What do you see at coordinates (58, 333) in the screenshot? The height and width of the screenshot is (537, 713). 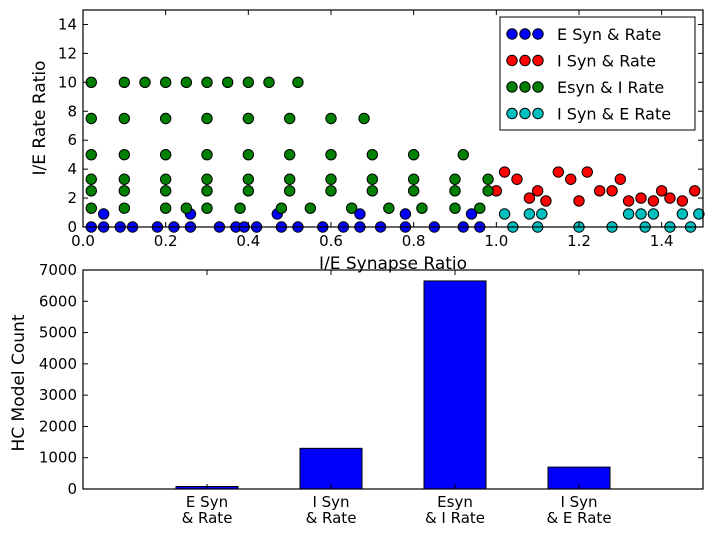 I see `y-tick-label: 5000` at bounding box center [58, 333].